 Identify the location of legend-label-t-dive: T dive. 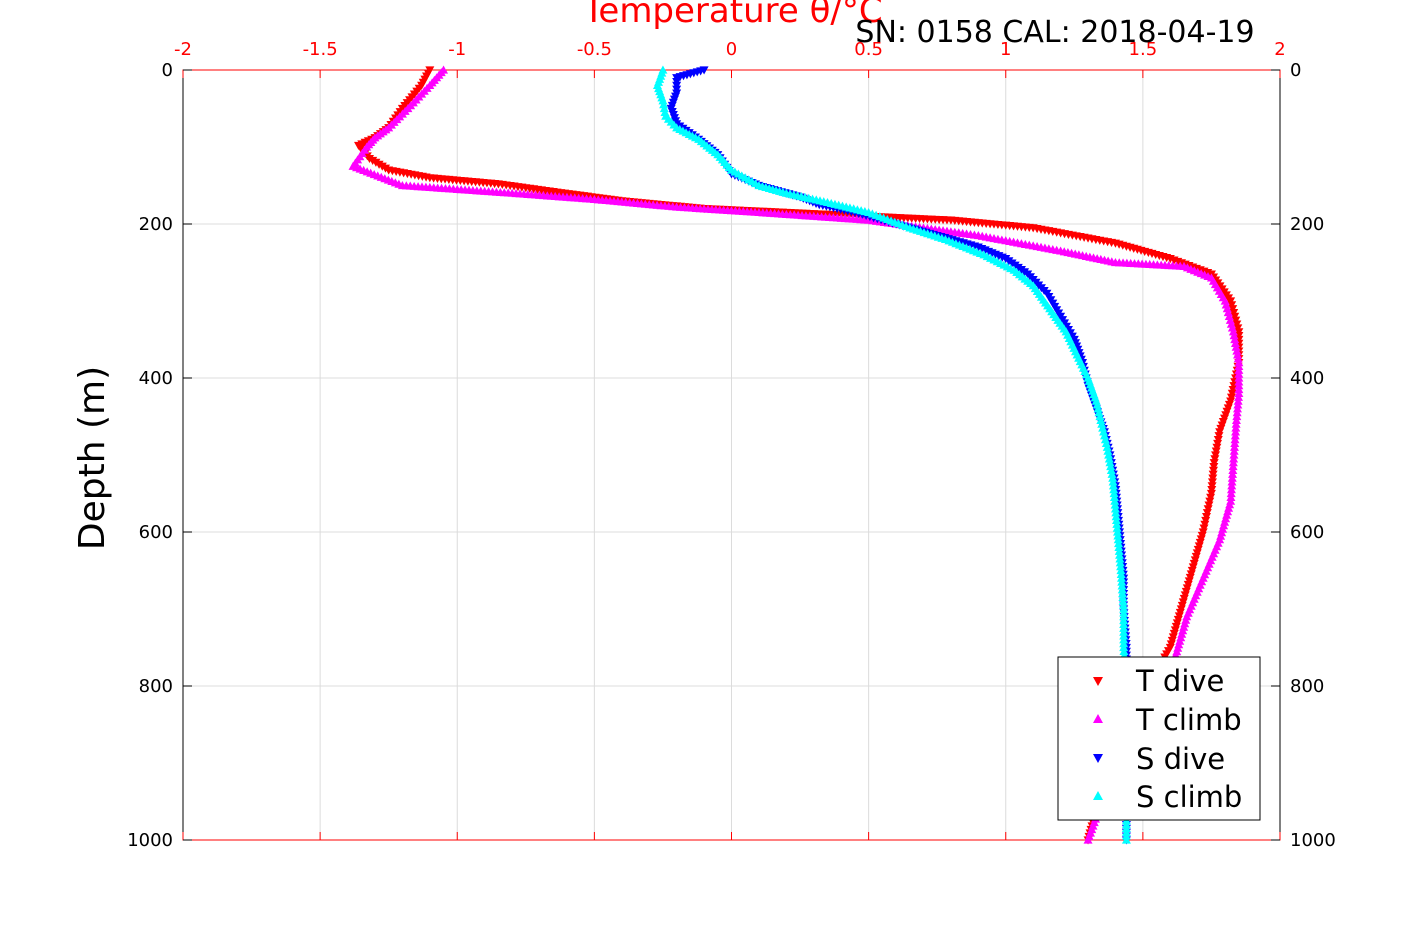
(1179, 681).